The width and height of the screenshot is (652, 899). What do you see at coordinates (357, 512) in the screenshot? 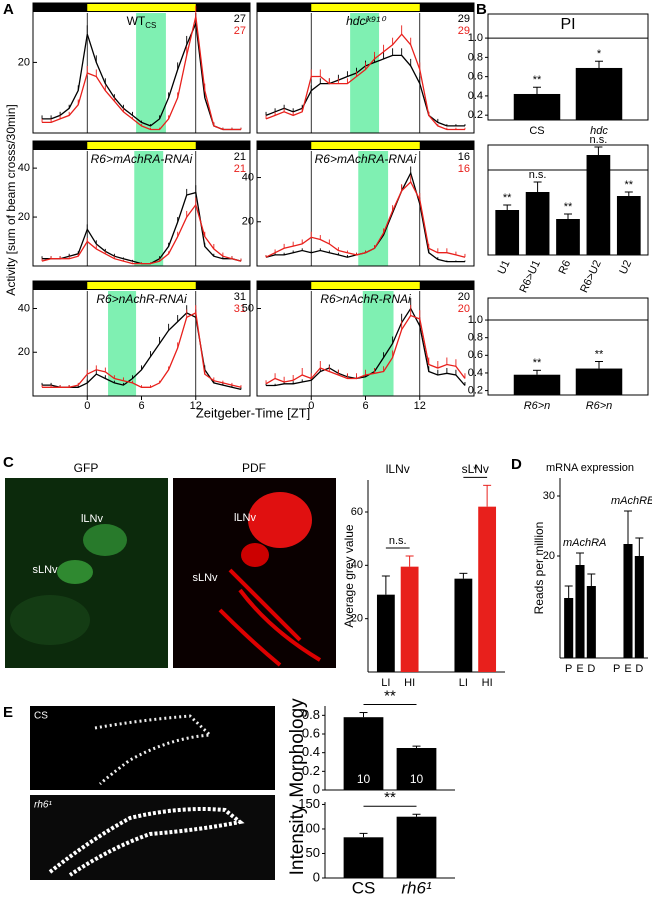
I see `y-tick-label: 60` at bounding box center [357, 512].